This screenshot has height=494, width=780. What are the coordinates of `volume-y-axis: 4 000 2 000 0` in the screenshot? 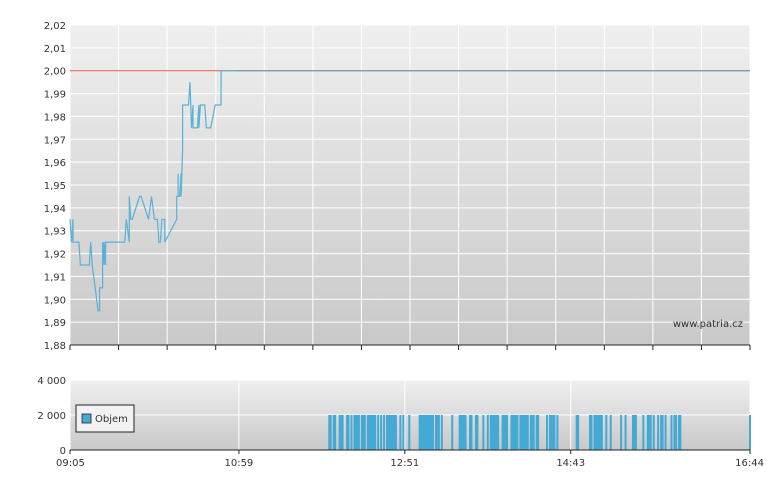 It's located at (51, 416).